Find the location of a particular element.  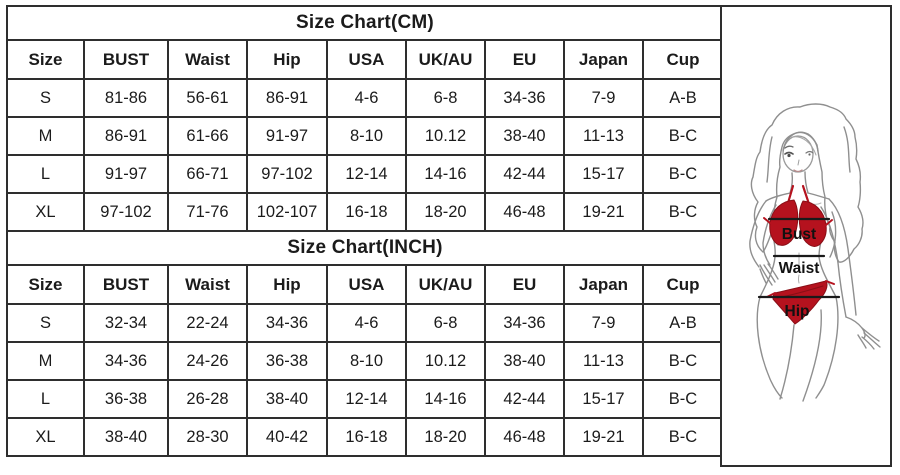

left-arm-sketch is located at coordinates (764, 243).